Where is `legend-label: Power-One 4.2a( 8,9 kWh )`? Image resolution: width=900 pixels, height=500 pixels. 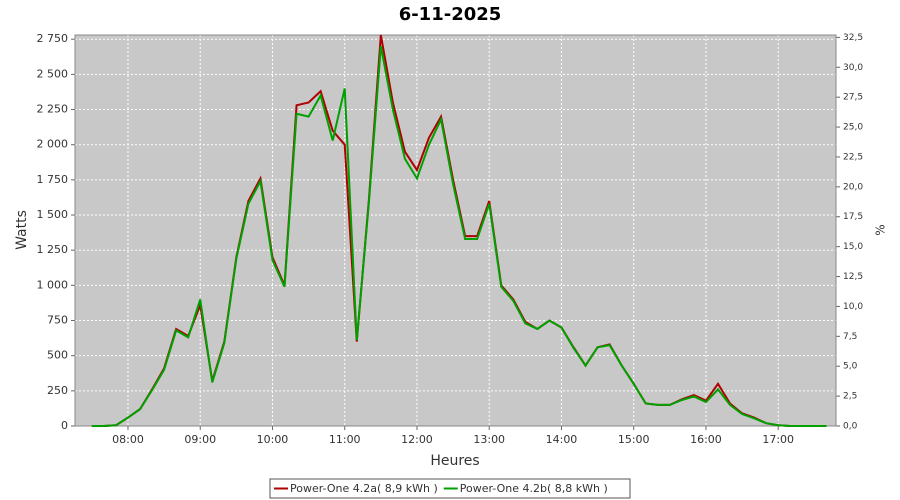 legend-label: Power-One 4.2a( 8,9 kWh ) is located at coordinates (364, 488).